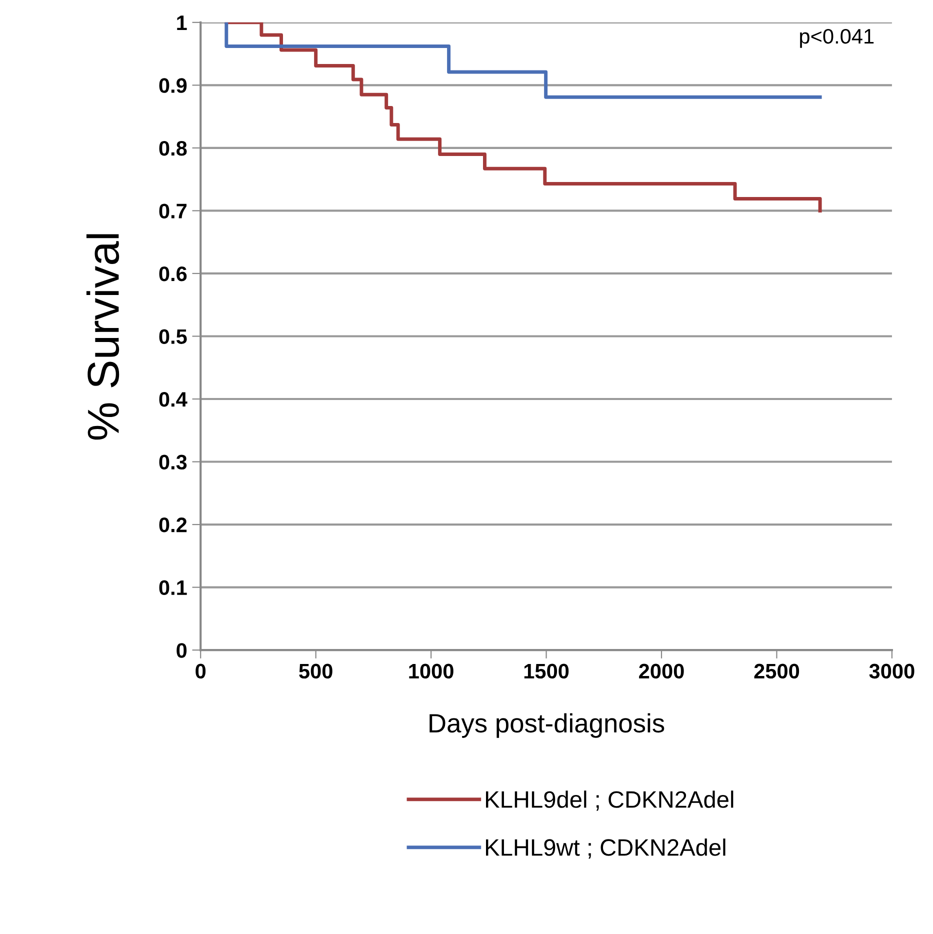 The width and height of the screenshot is (933, 934). What do you see at coordinates (891, 671) in the screenshot?
I see `x-tick-label: 3000` at bounding box center [891, 671].